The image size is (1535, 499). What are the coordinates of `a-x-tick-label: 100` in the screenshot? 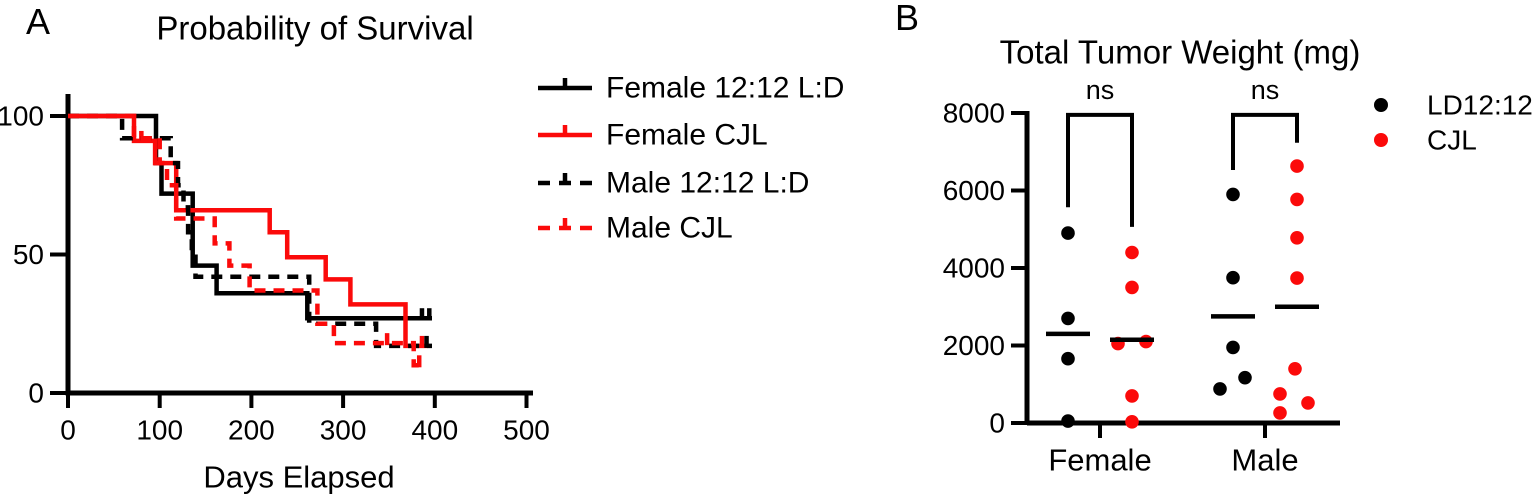 It's located at (159, 430).